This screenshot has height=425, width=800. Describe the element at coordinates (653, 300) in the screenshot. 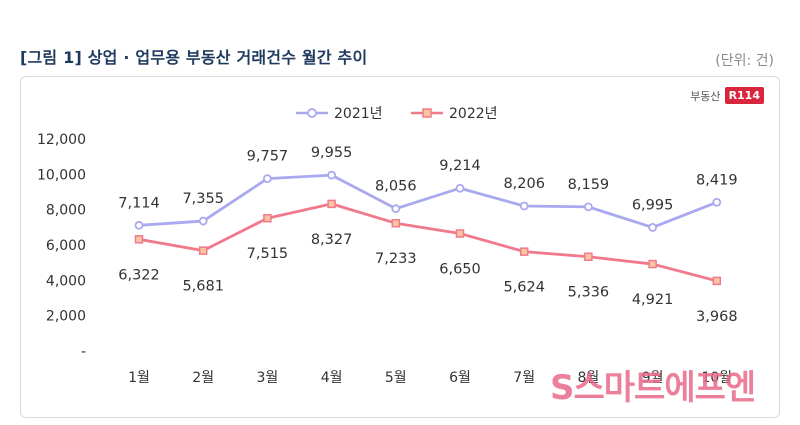

I see `data-label: 4,921` at that location.